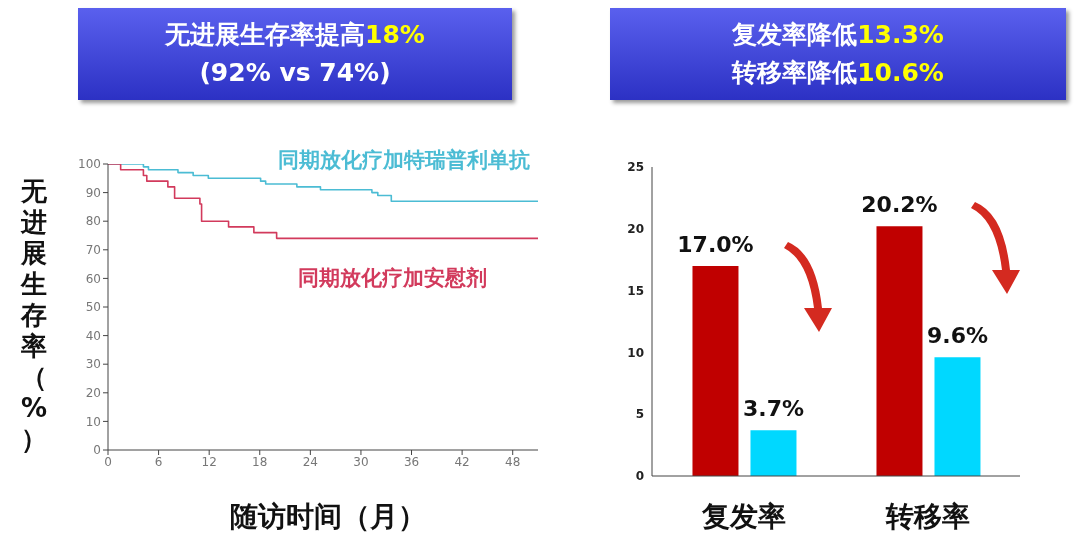 This screenshot has height=559, width=1080. What do you see at coordinates (927, 516) in the screenshot?
I see `x-tick-label: 转移率` at bounding box center [927, 516].